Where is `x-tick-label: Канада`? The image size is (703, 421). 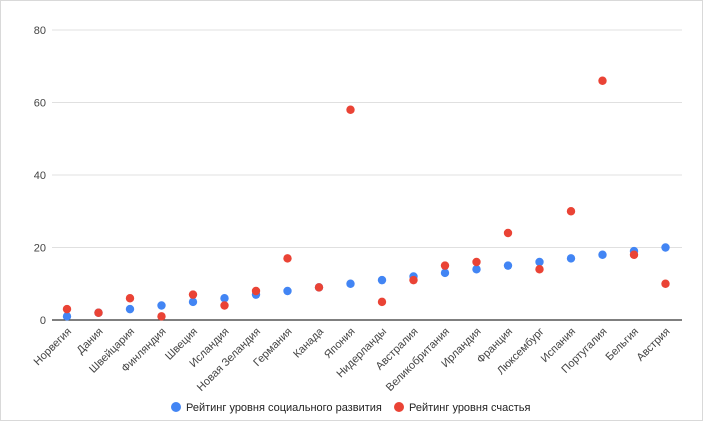 x-tick-label: Канада is located at coordinates (308, 342).